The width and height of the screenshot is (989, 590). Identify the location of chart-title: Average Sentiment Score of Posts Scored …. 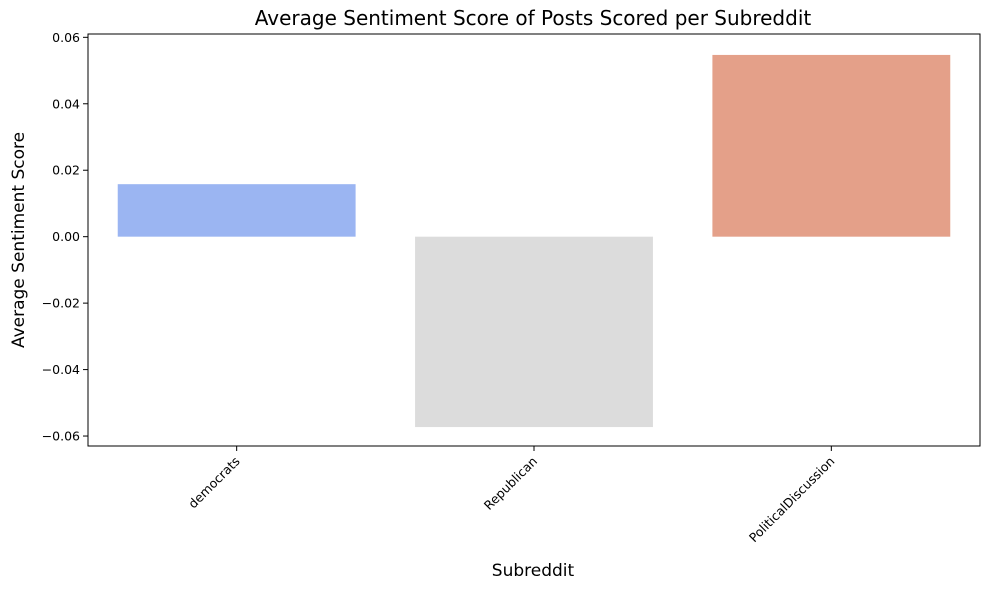
(533, 18).